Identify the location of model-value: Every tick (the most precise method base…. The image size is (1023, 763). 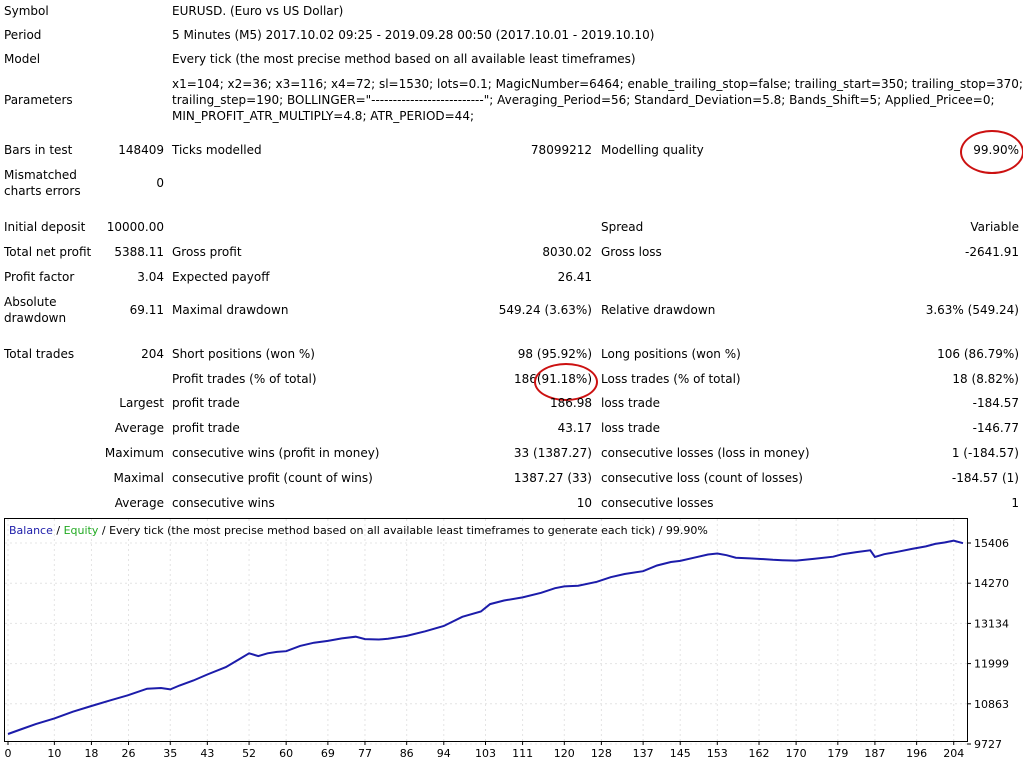
(404, 59).